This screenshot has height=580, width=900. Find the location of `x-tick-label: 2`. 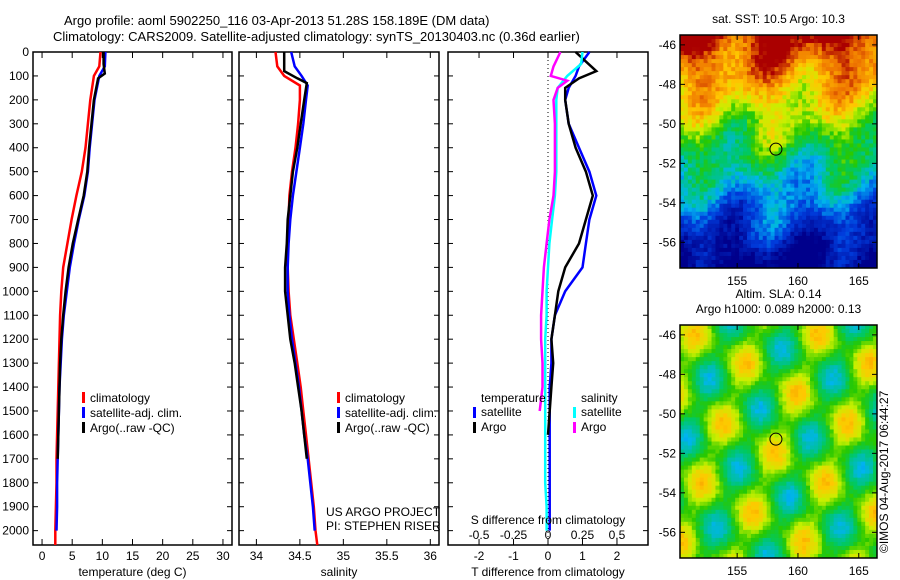

x-tick-label: 2 is located at coordinates (617, 556).